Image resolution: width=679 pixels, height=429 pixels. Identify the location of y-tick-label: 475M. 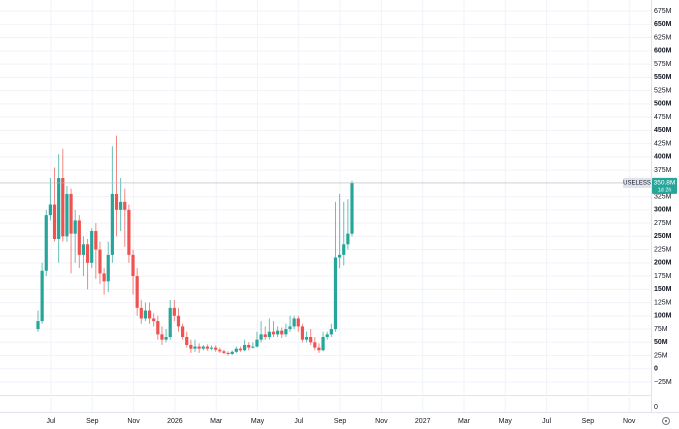
(663, 117).